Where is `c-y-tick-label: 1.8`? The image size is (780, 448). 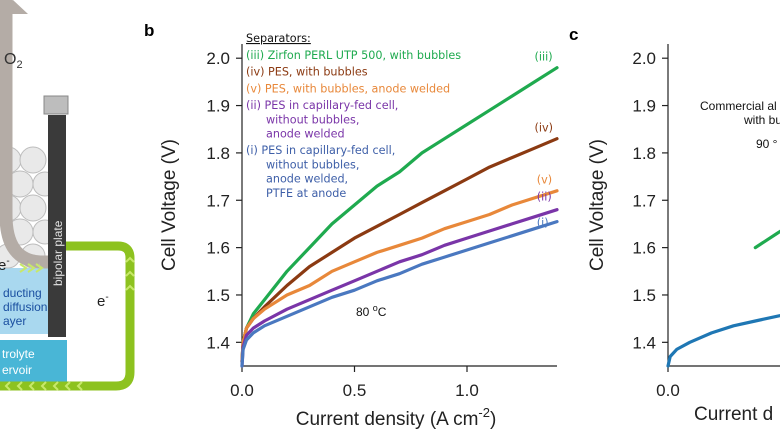 c-y-tick-label: 1.8 is located at coordinates (644, 153).